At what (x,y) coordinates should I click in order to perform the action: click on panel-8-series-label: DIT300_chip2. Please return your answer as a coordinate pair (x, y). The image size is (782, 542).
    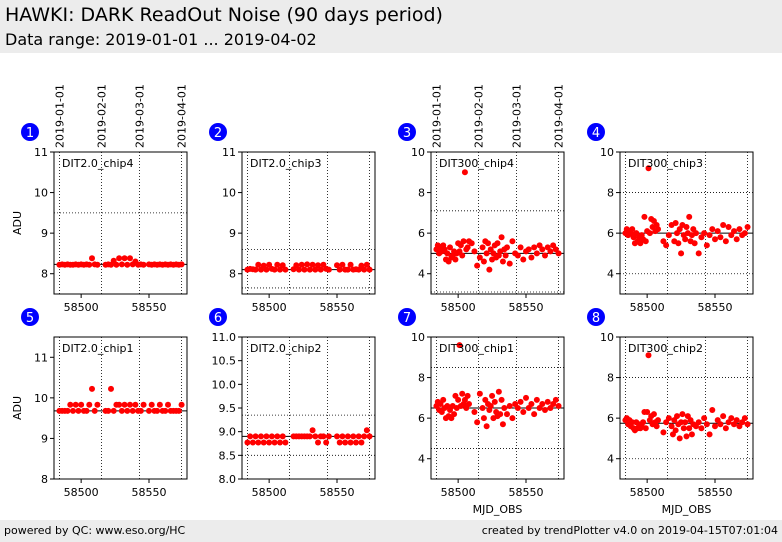
    Looking at the image, I should click on (665, 348).